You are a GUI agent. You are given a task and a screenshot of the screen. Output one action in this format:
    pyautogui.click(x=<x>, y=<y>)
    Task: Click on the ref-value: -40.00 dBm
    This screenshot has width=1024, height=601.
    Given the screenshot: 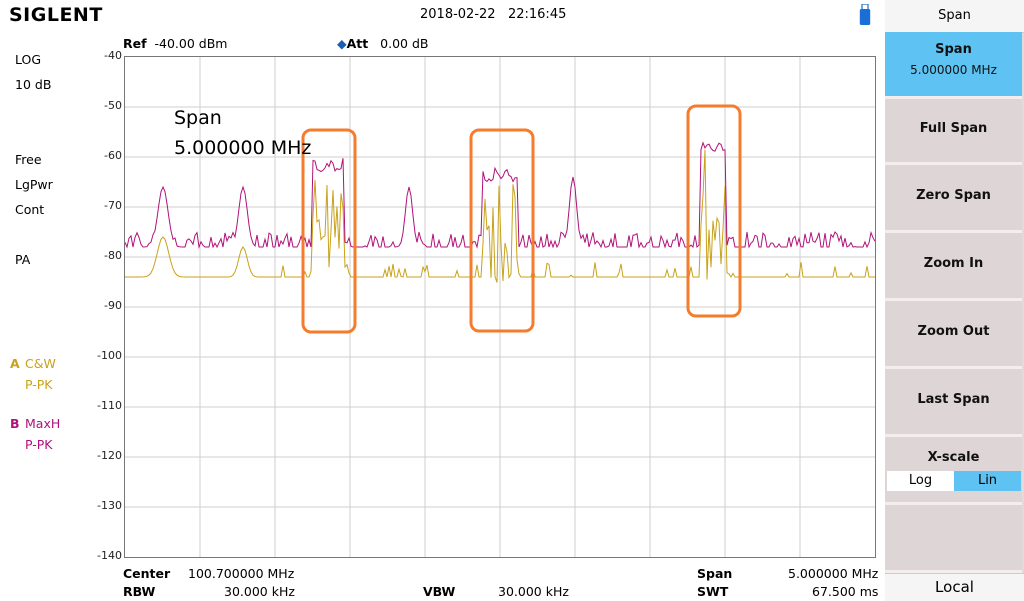 What is the action you would take?
    pyautogui.click(x=191, y=43)
    